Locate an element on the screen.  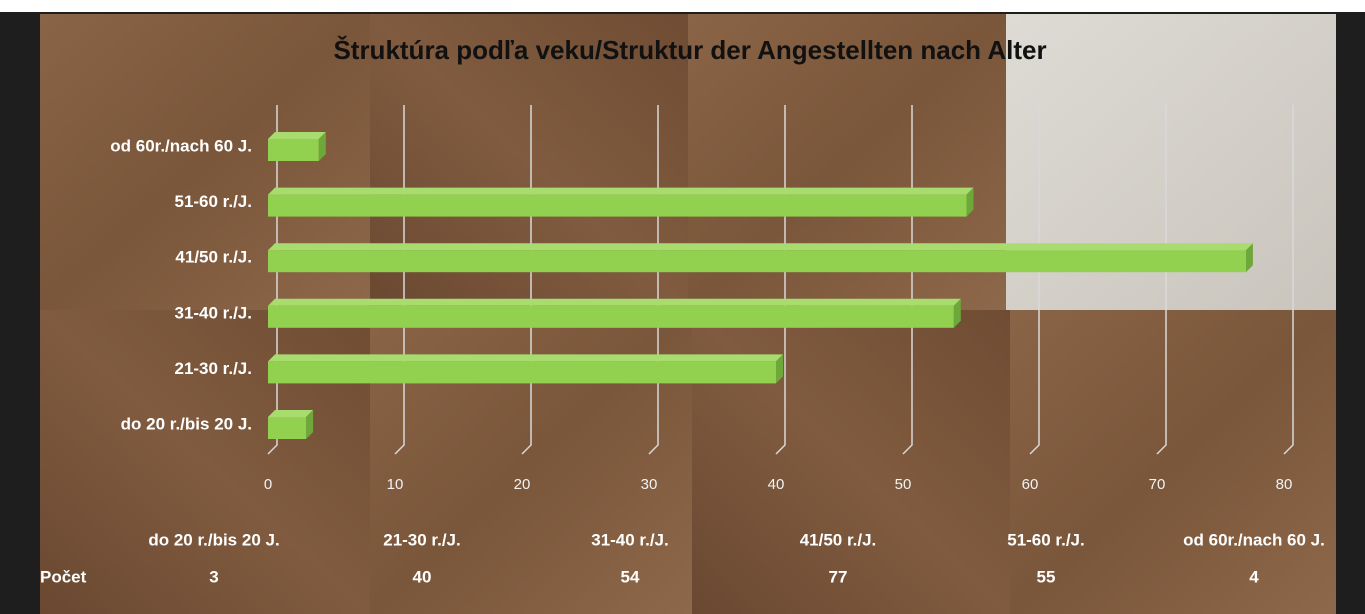
top-strip is located at coordinates (682, 6).